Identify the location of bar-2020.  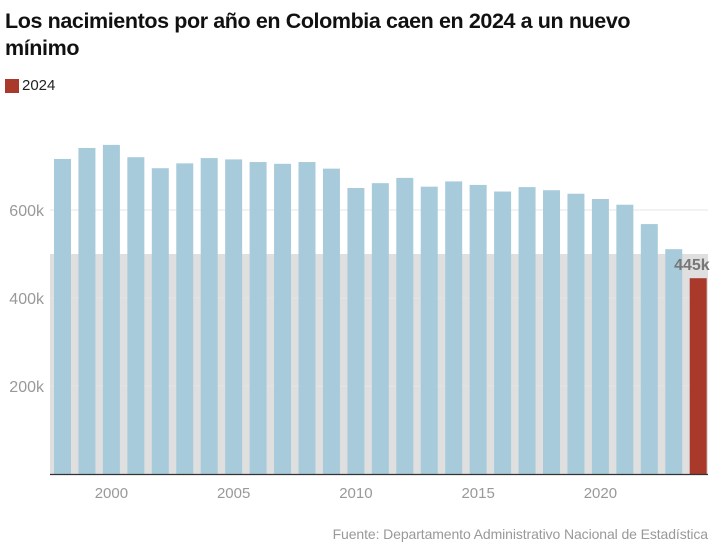
(600, 336).